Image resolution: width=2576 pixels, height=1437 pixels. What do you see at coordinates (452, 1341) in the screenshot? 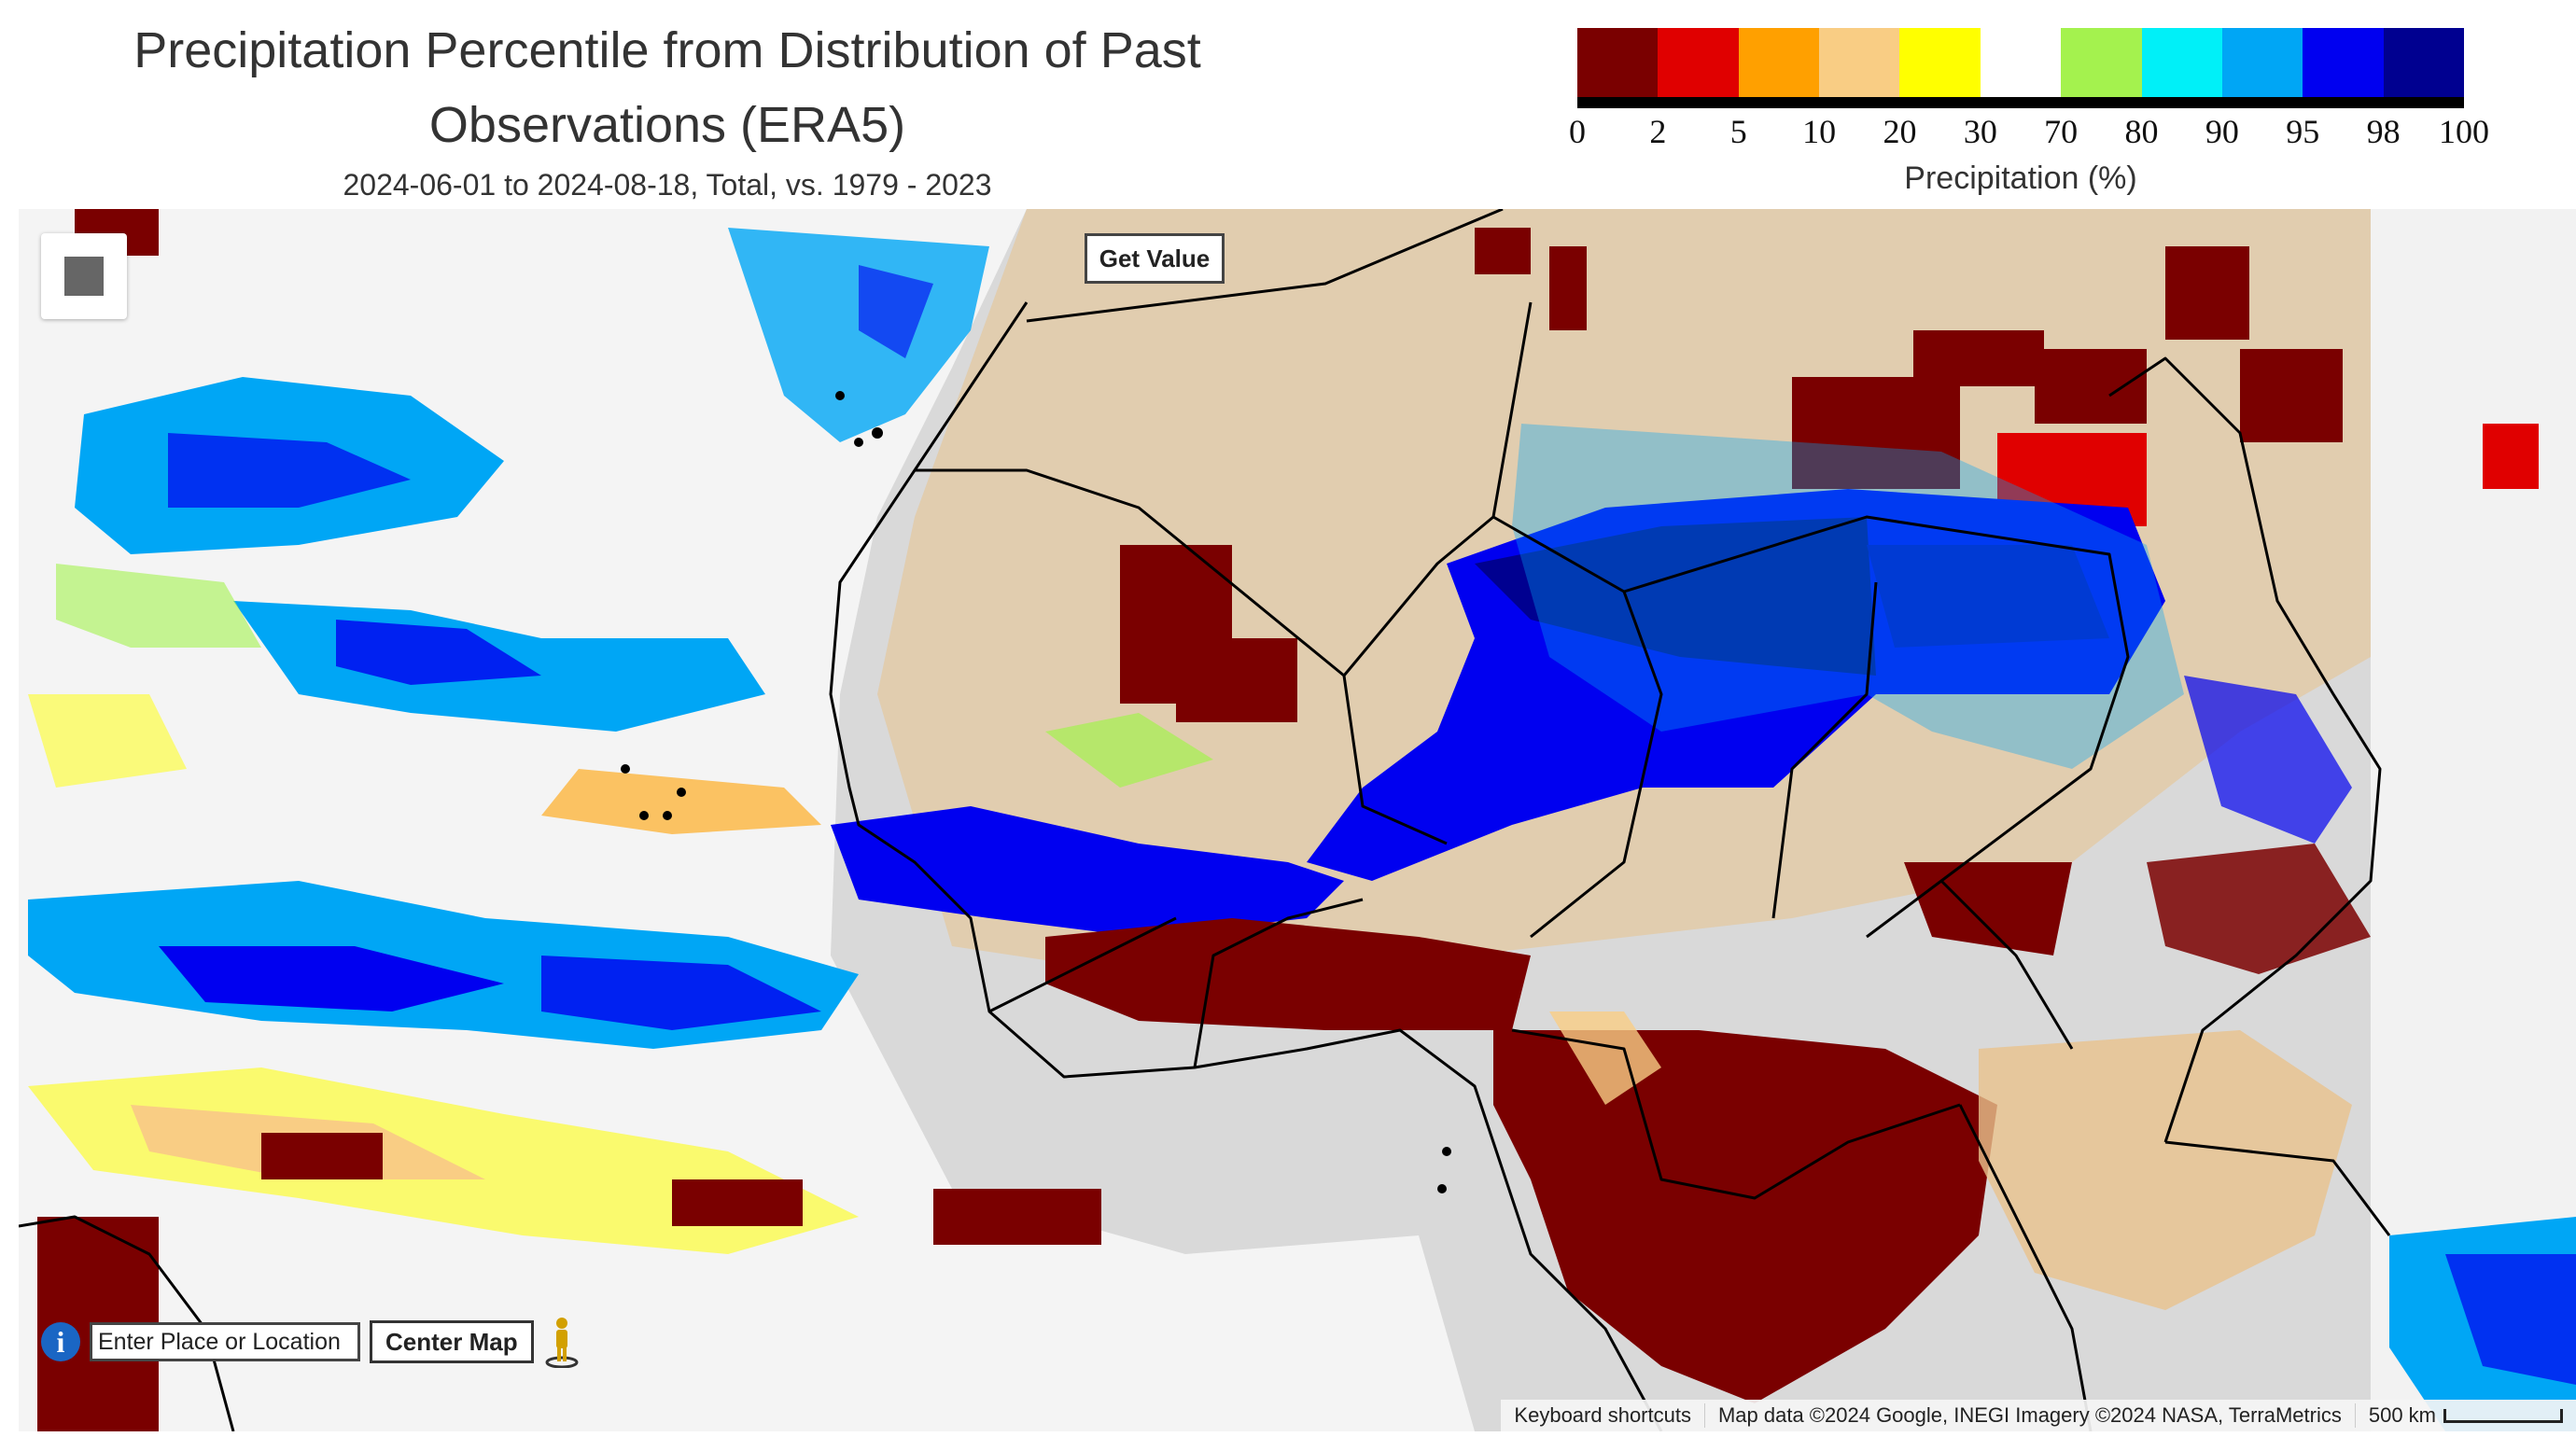
I see `center-map-button: Center Map` at bounding box center [452, 1341].